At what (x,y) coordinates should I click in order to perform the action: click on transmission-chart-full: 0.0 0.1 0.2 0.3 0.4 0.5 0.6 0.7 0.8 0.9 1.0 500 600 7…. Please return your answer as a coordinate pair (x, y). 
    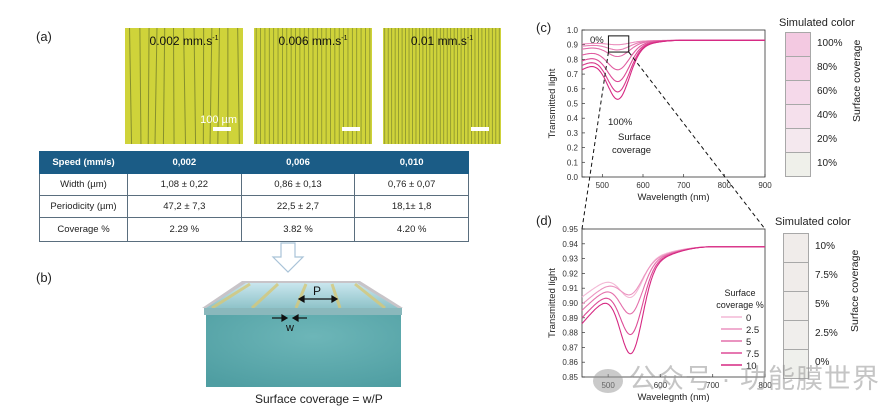
    Looking at the image, I should click on (659, 114).